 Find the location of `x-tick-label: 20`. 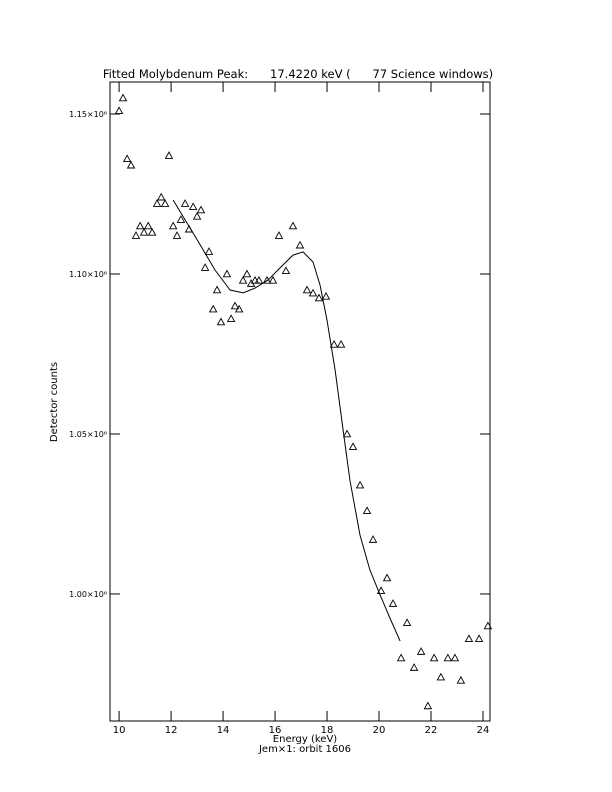

x-tick-label: 20 is located at coordinates (379, 730).